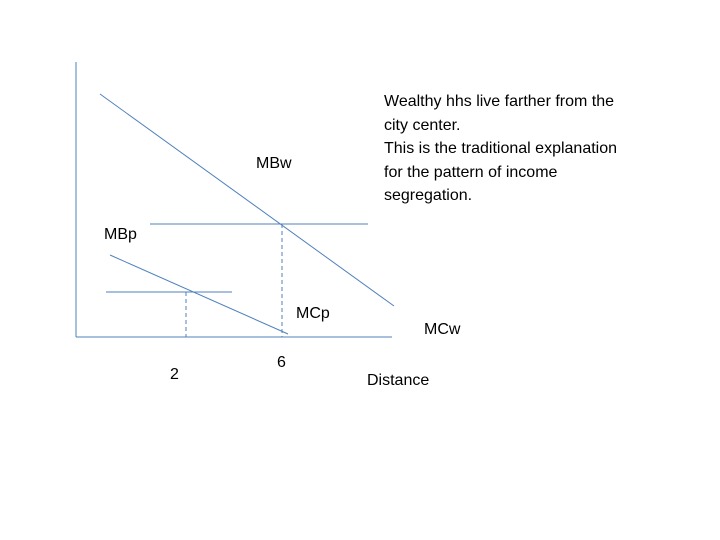  What do you see at coordinates (398, 380) in the screenshot?
I see `x-axis-label: Distance` at bounding box center [398, 380].